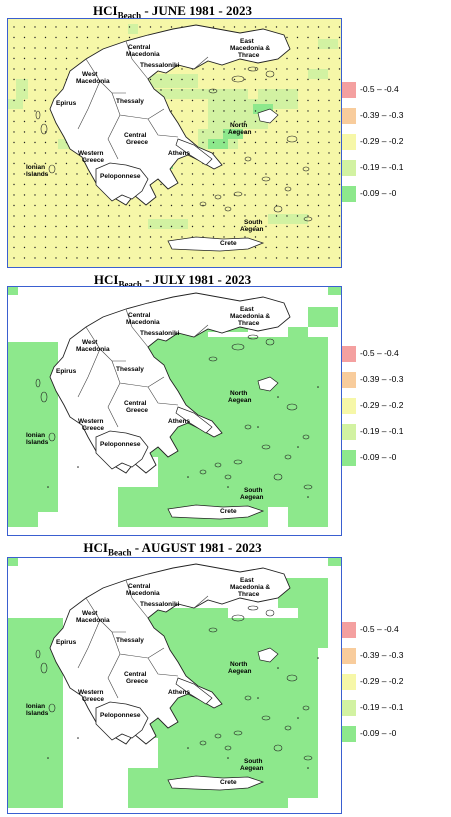 This screenshot has width=451, height=817. Describe the element at coordinates (394, 406) in the screenshot. I see `legend-item: -0.29 – -0.2` at that location.